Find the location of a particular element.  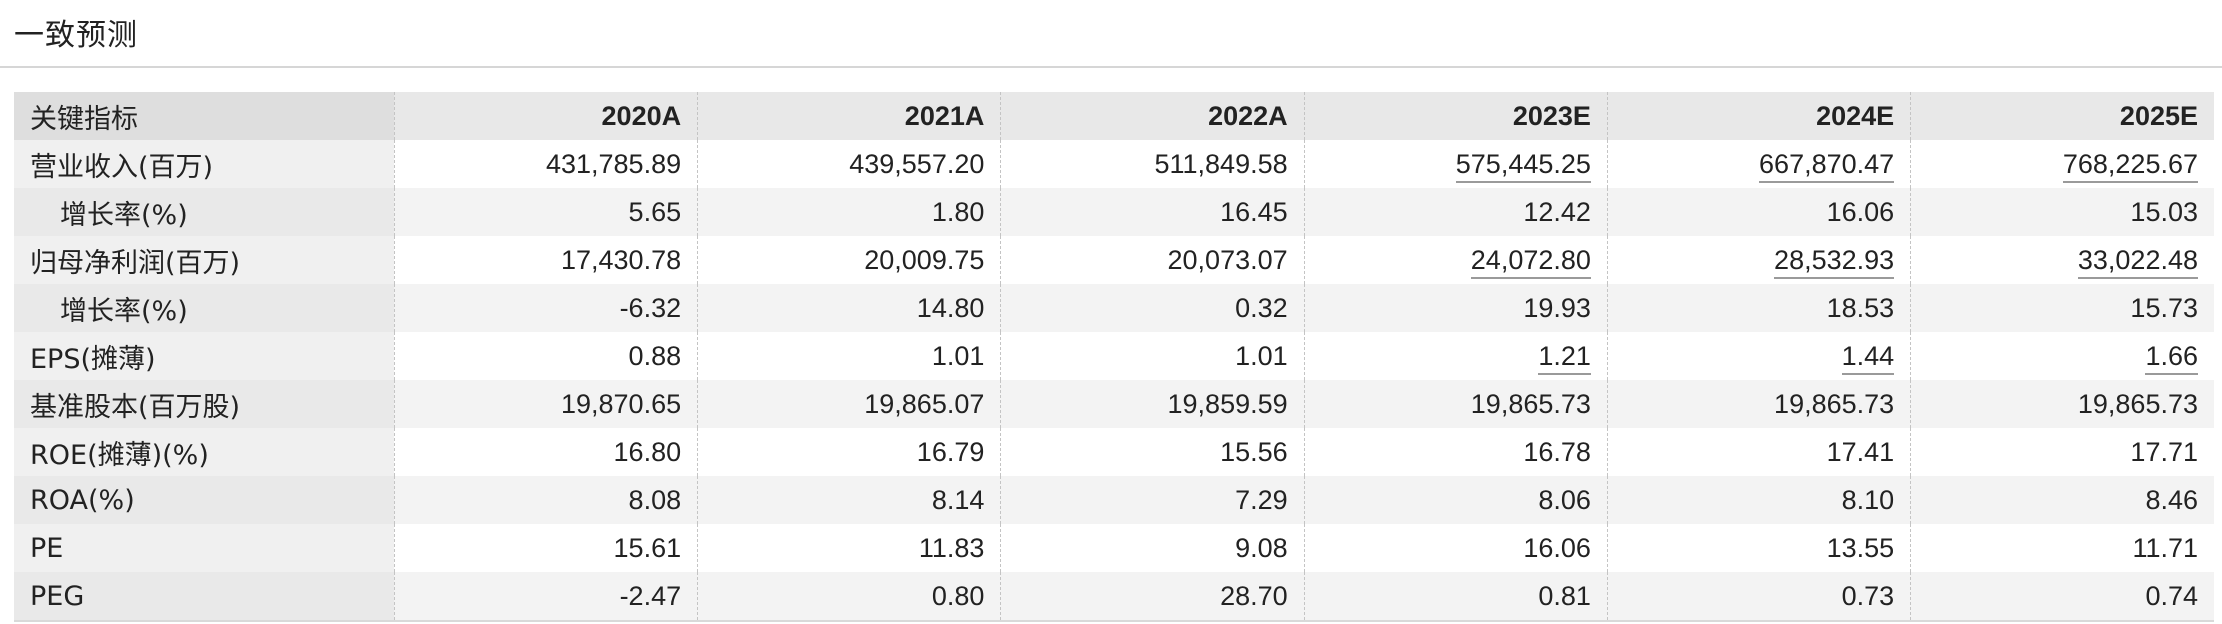

section-title: 一致预测 is located at coordinates (76, 35).